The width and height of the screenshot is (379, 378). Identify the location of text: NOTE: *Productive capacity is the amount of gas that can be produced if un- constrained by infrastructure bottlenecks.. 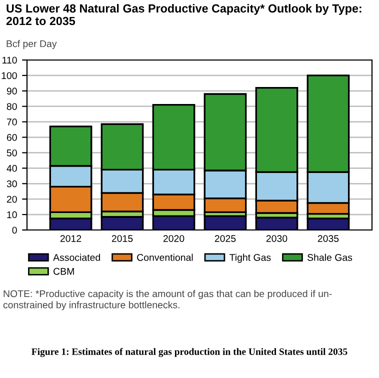
(167, 300).